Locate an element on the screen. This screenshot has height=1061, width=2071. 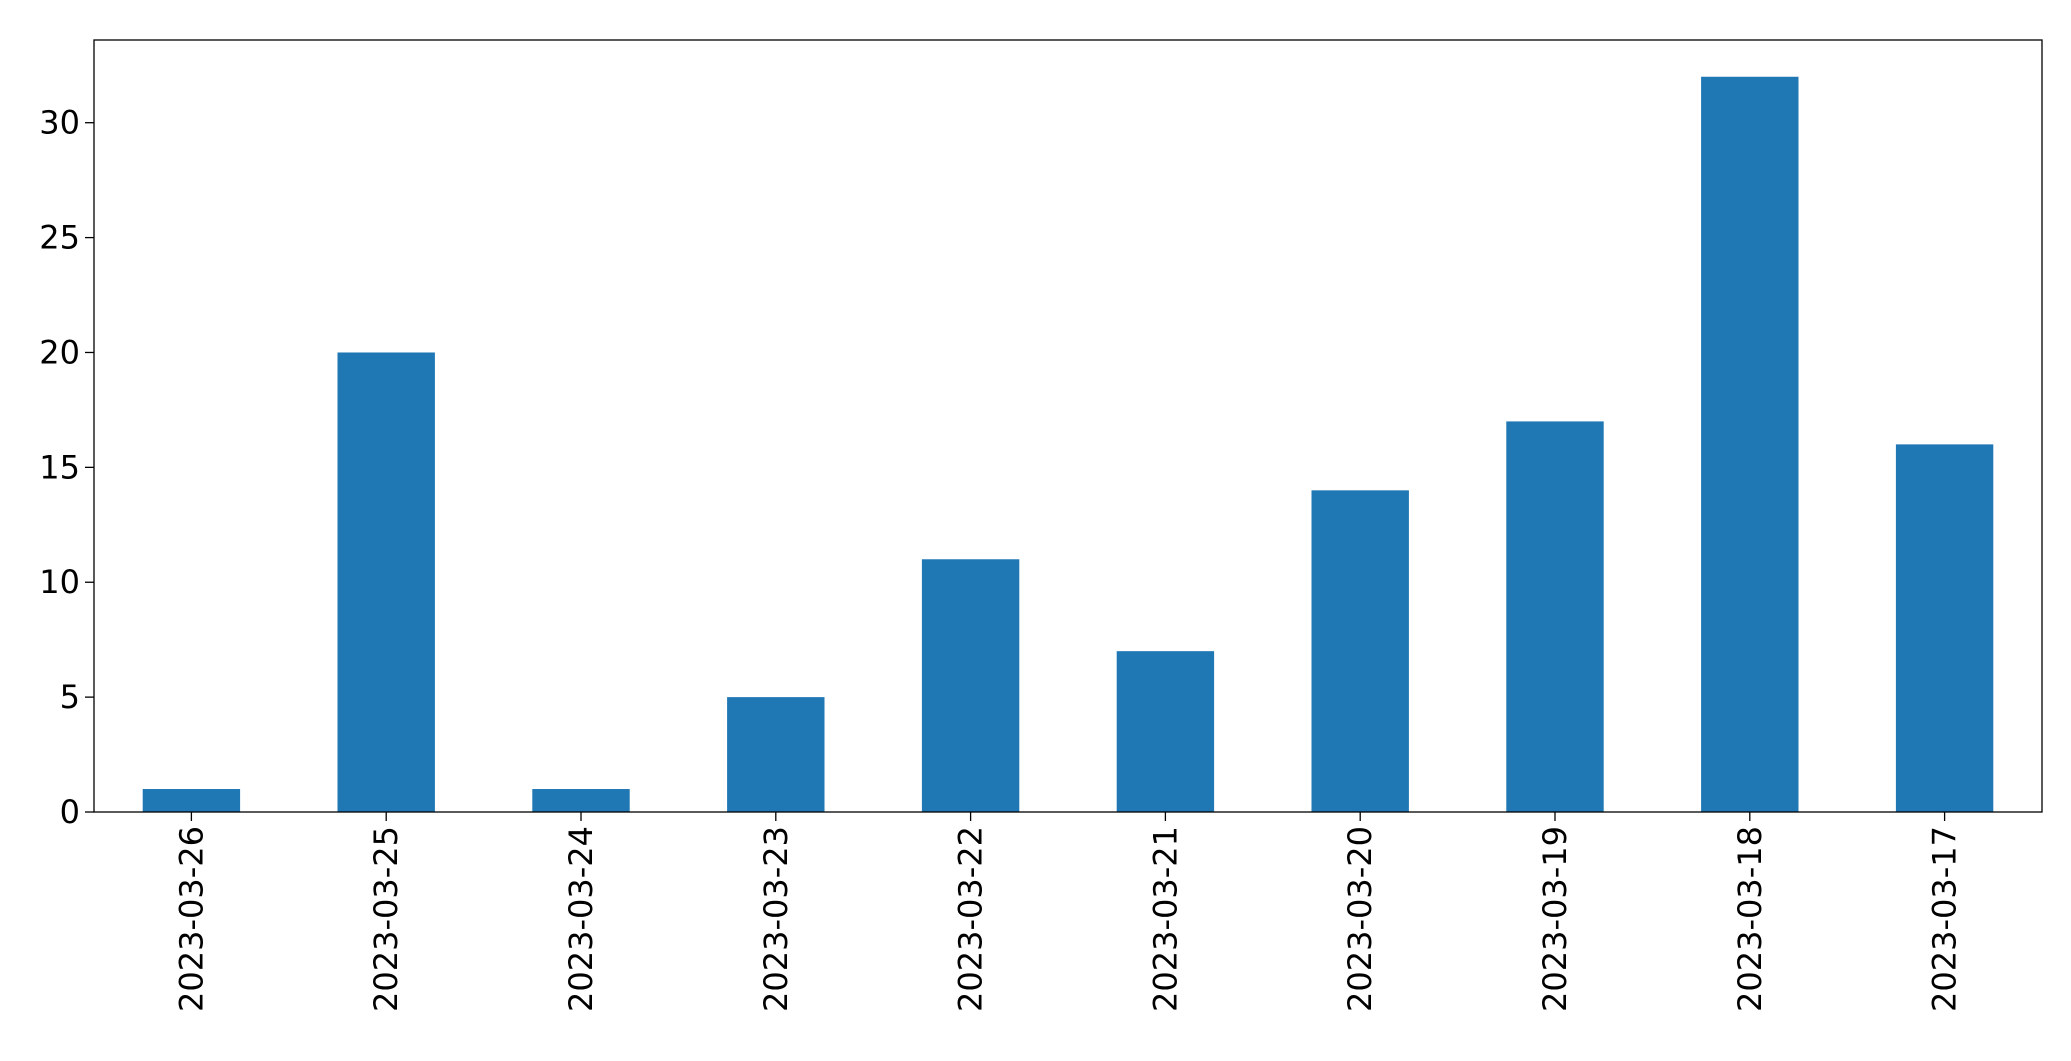
x-tick-label: 2023-03-22 is located at coordinates (971, 919).